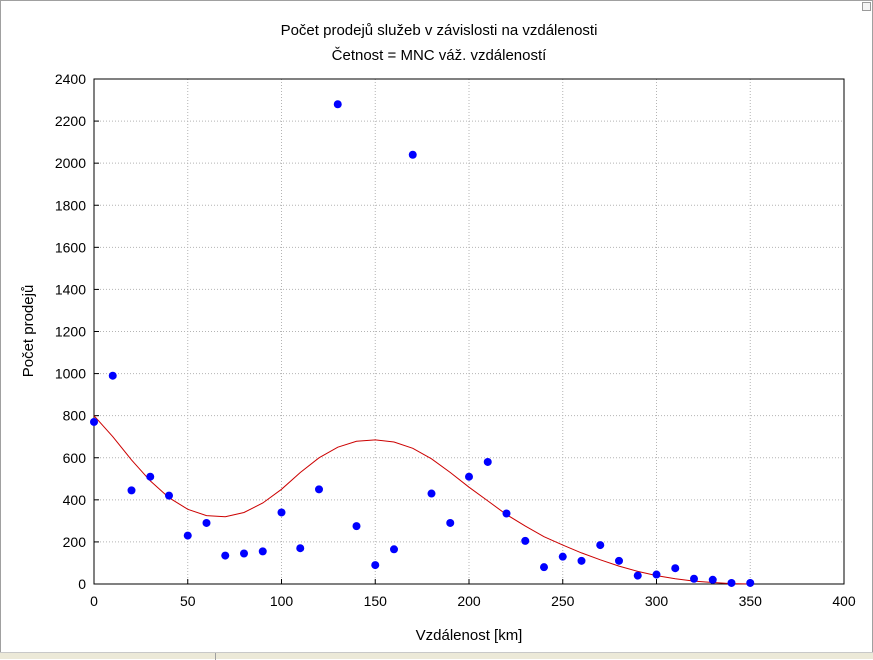  What do you see at coordinates (70, 374) in the screenshot?
I see `y-tick-label: 1000` at bounding box center [70, 374].